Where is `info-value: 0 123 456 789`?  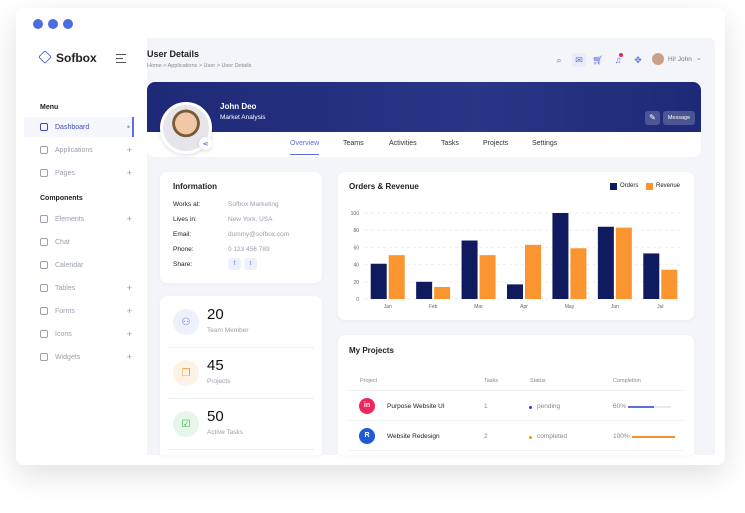
info-value: 0 123 456 789 is located at coordinates (249, 249).